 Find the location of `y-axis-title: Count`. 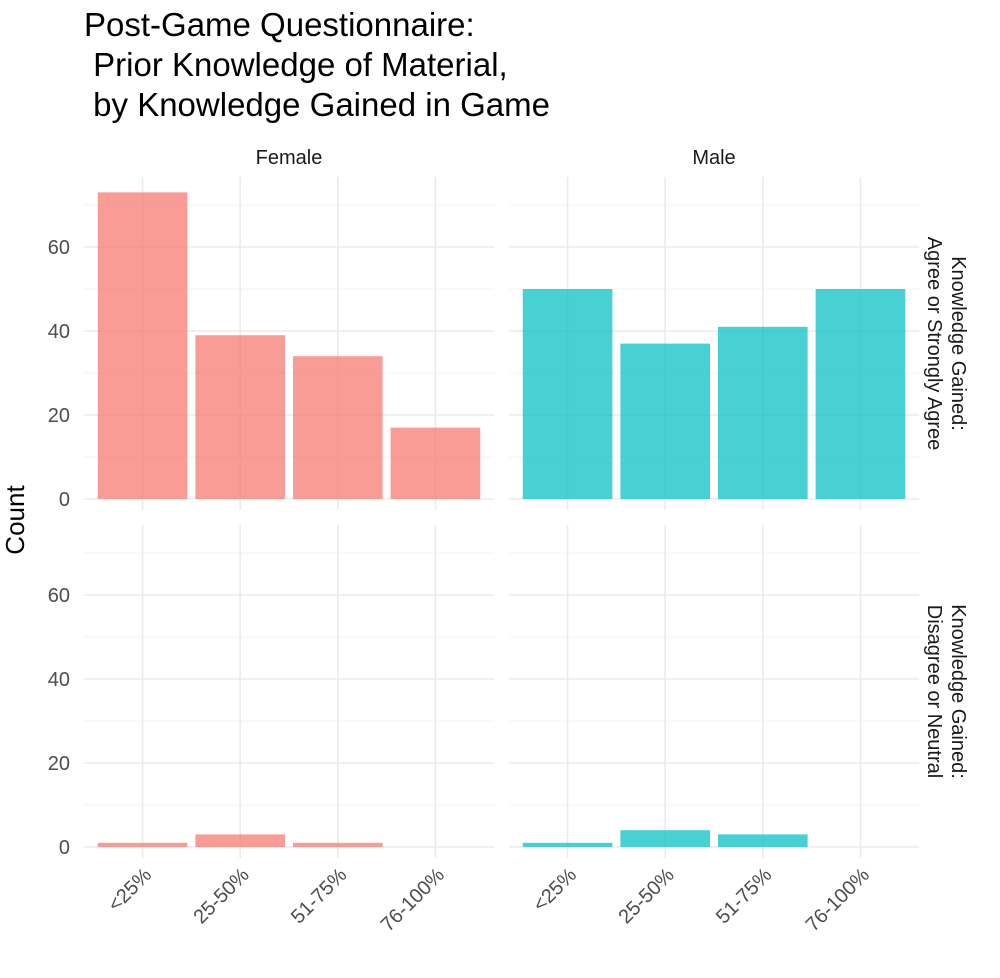

y-axis-title: Count is located at coordinates (15, 520).